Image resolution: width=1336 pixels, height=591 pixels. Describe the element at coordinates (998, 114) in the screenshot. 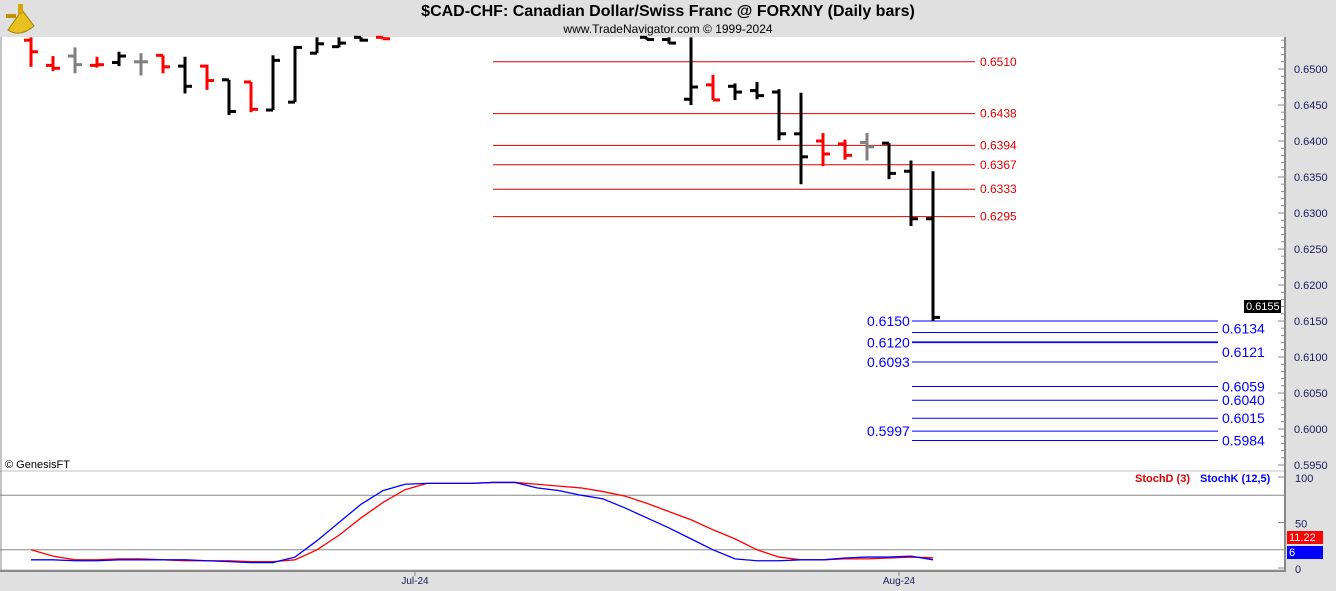

I see `red-level-label: 0.6438` at that location.